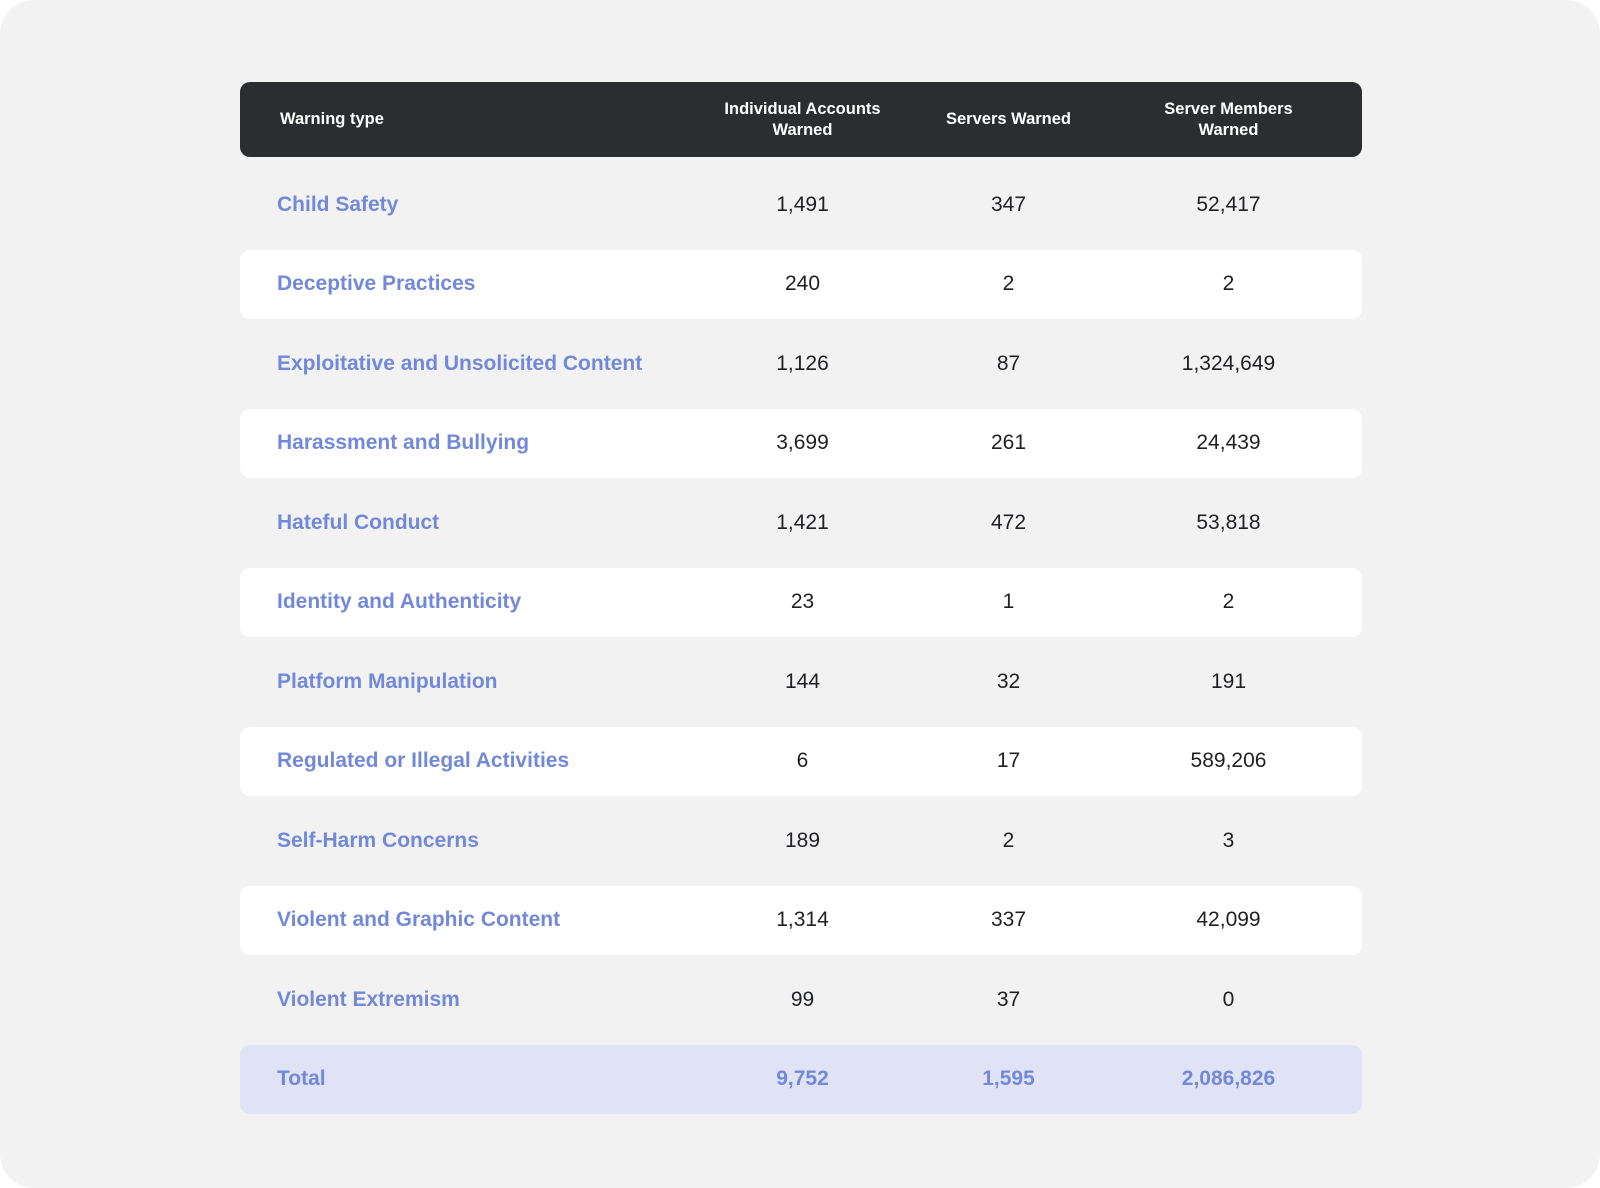 The width and height of the screenshot is (1600, 1188). Describe the element at coordinates (399, 601) in the screenshot. I see `warning-type-cell: Identity and Authenticity` at that location.